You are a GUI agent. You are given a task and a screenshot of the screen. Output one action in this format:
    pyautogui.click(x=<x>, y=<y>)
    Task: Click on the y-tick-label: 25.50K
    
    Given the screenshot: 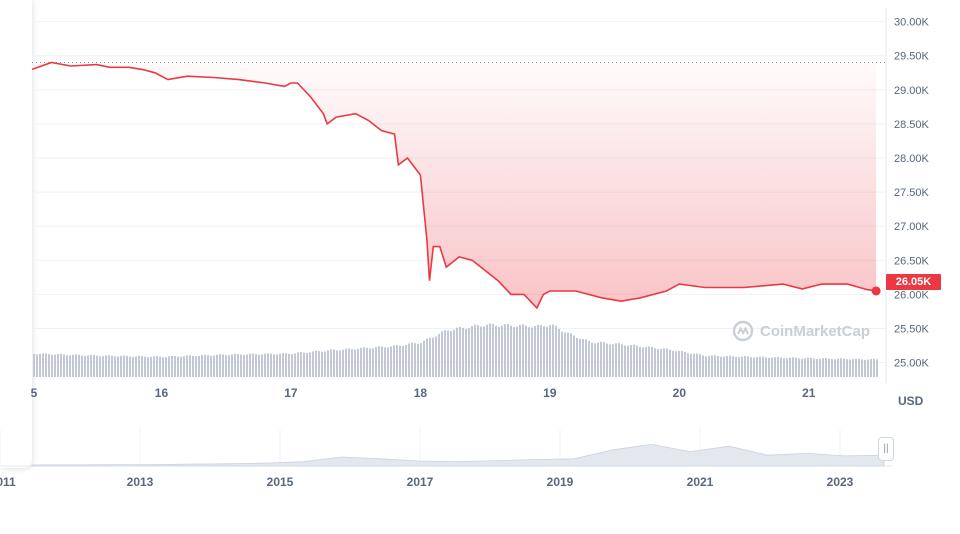 What is the action you would take?
    pyautogui.click(x=912, y=329)
    